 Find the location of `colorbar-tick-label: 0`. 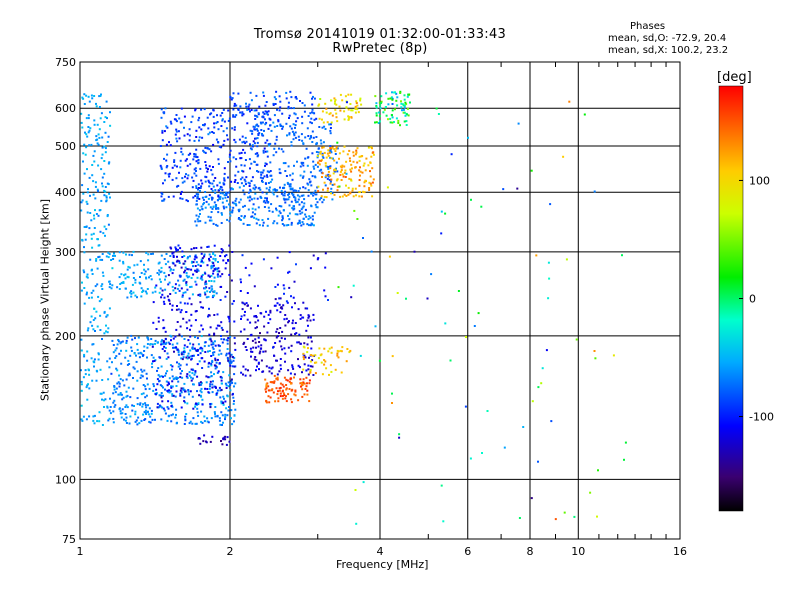

colorbar-tick-label: 0 is located at coordinates (752, 299).